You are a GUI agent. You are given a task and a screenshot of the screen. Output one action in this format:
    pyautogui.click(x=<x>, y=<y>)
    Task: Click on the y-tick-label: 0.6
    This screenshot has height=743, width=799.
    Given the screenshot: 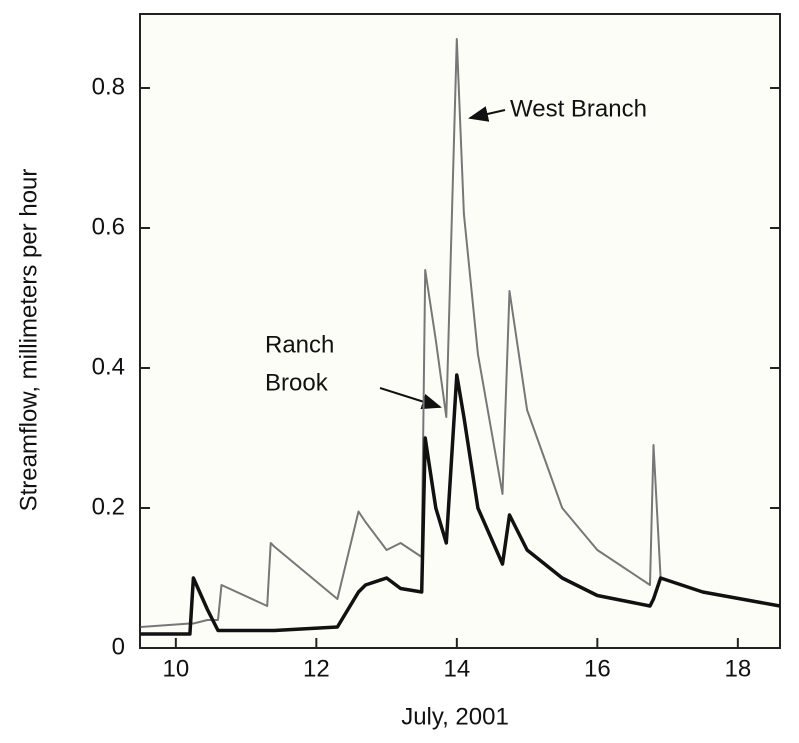 What is the action you would take?
    pyautogui.click(x=108, y=226)
    